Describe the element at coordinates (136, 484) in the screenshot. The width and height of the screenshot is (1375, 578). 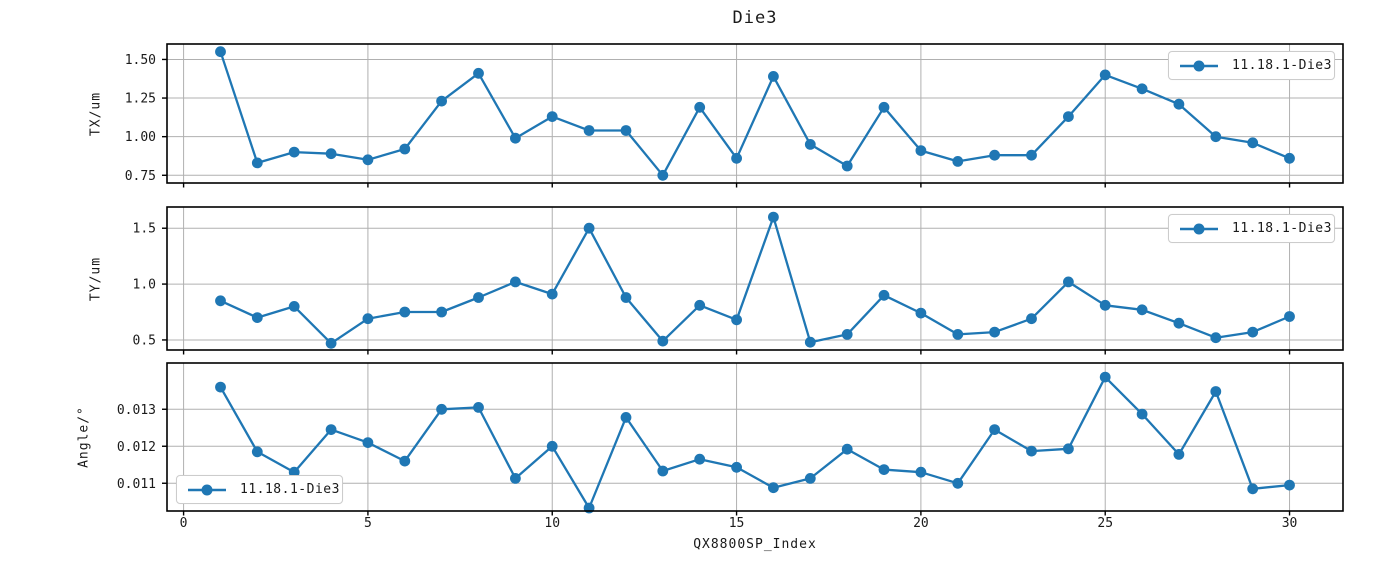
I see `y-tick-label: 0.011` at that location.